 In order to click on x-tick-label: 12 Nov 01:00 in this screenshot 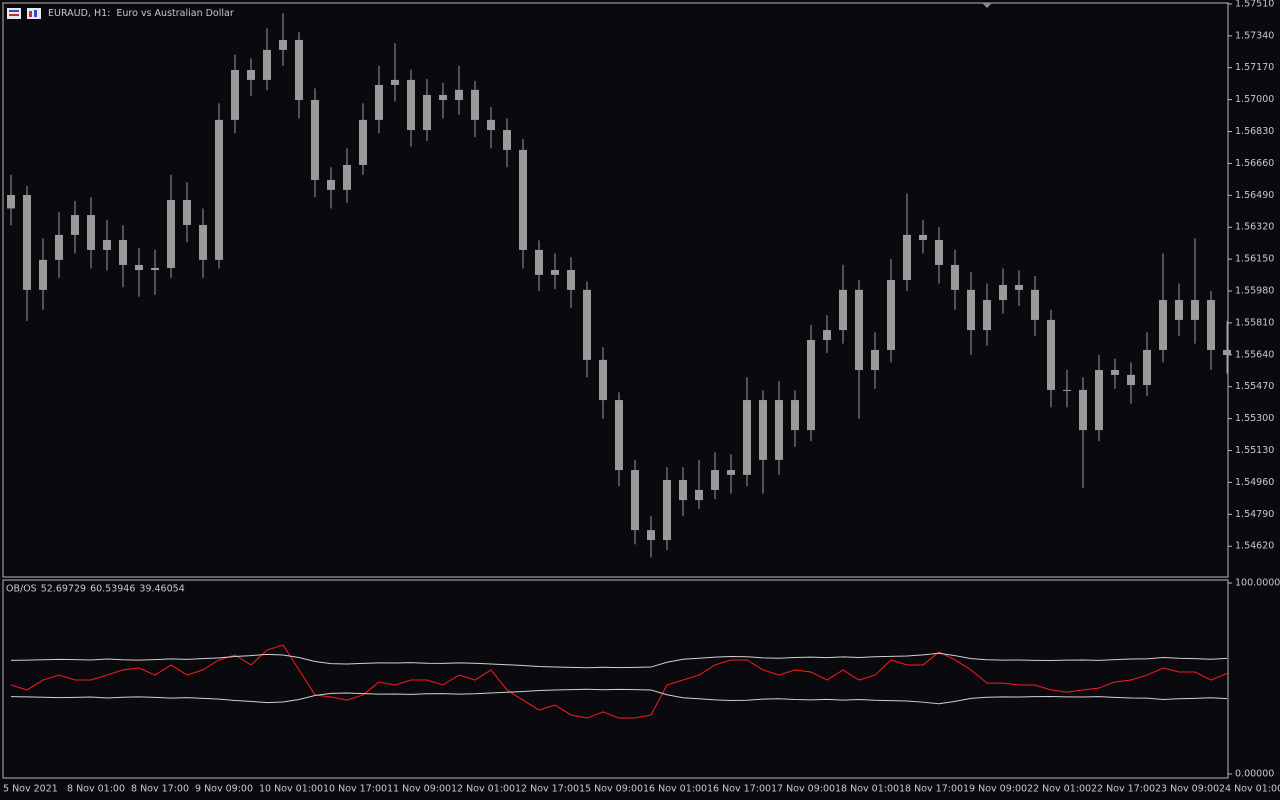, I will do `click(483, 789)`.